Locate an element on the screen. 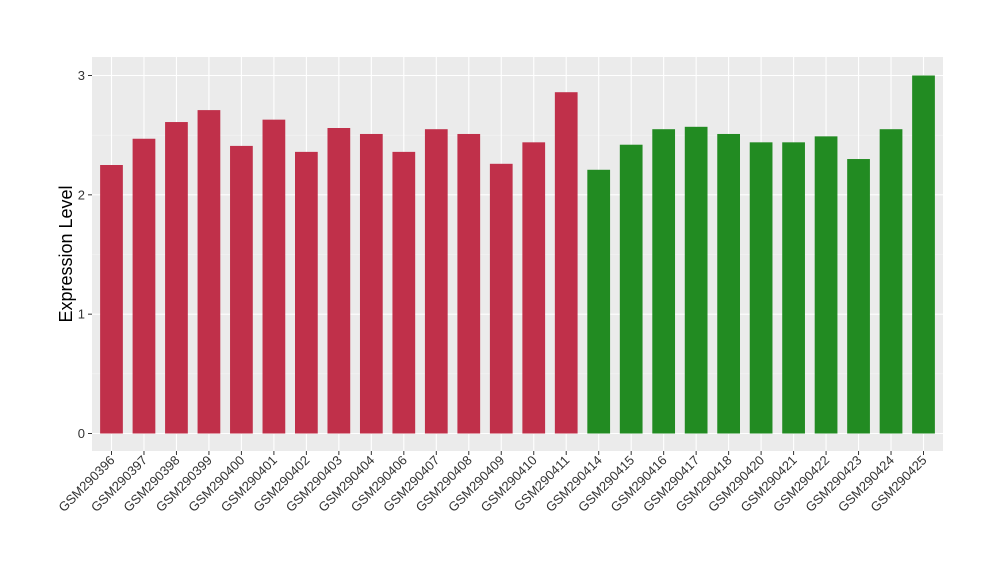 Image resolution: width=1000 pixels, height=580 pixels. y-tick-label: 1 is located at coordinates (81, 314).